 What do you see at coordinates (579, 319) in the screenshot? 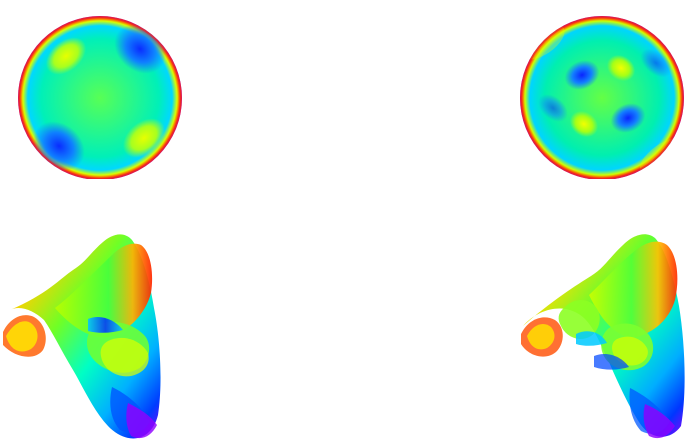
I see `mid-left-lobe` at bounding box center [579, 319].